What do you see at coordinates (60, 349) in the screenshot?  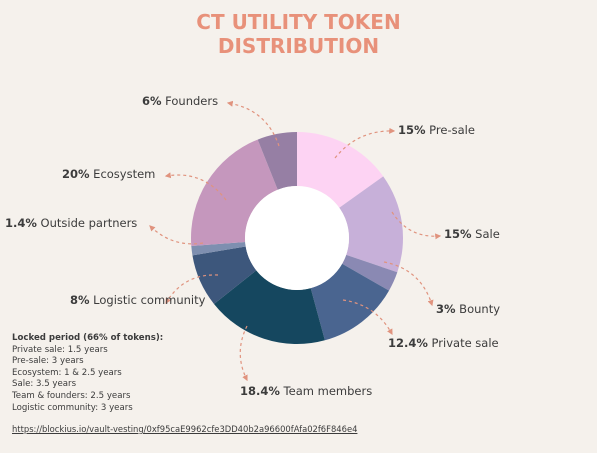 I see `locked-period-line: Private sale: 1.5 years` at bounding box center [60, 349].